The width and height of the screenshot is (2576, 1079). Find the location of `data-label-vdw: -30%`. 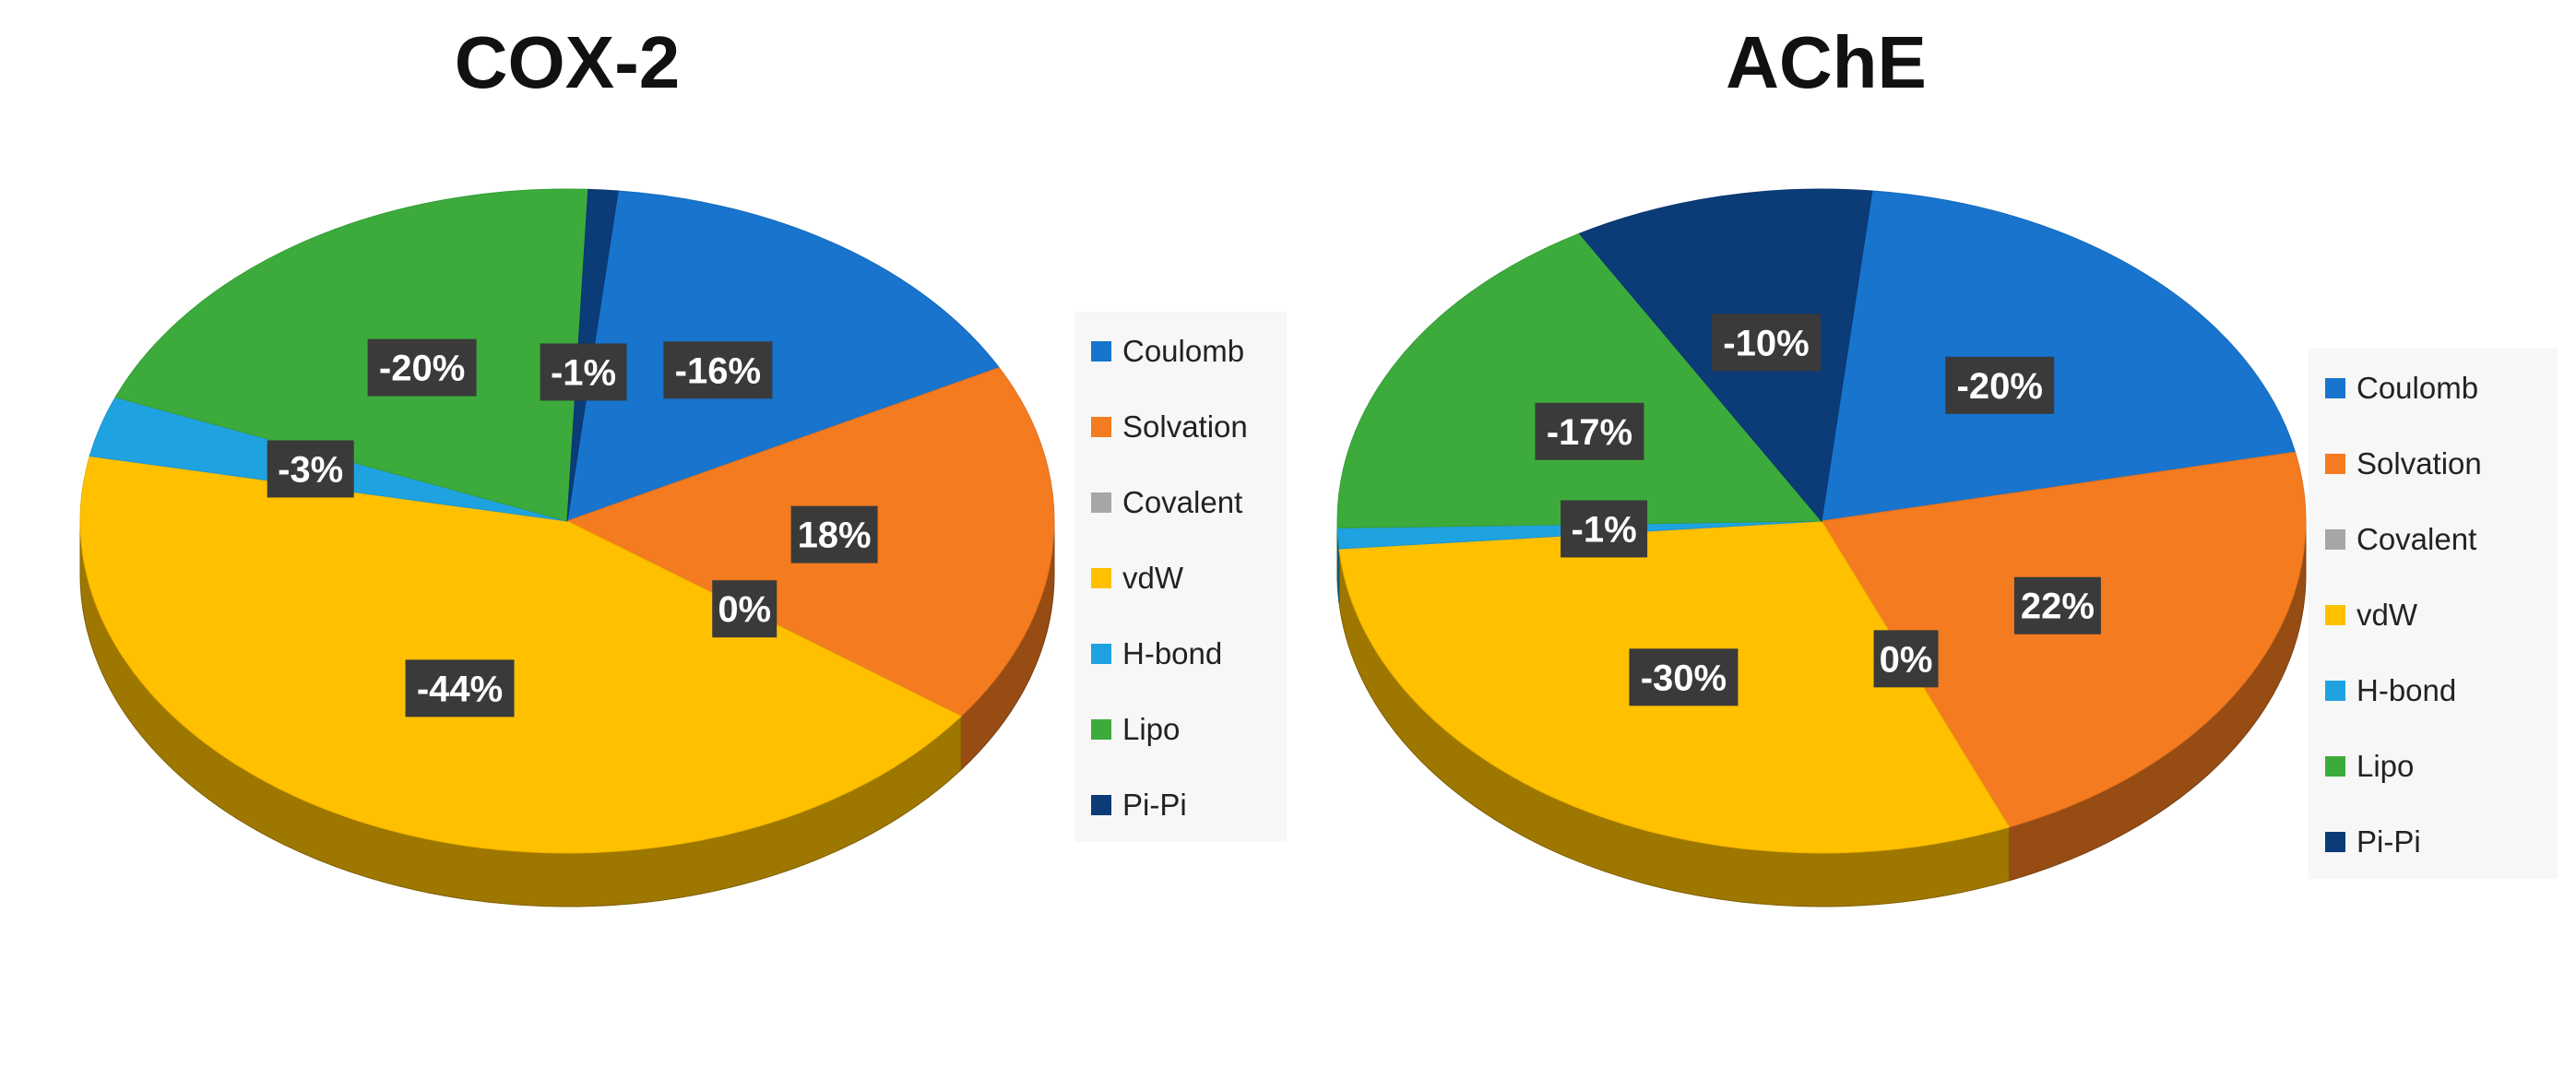

data-label-vdw: -30% is located at coordinates (1684, 677).